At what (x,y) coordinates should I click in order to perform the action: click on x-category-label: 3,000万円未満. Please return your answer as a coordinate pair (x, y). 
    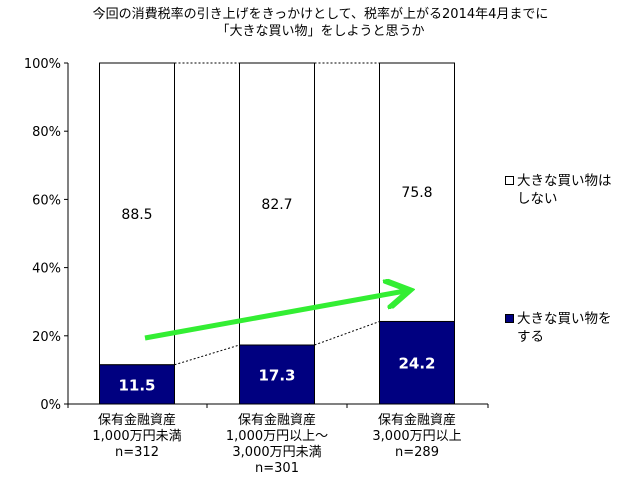
    Looking at the image, I should click on (276, 452).